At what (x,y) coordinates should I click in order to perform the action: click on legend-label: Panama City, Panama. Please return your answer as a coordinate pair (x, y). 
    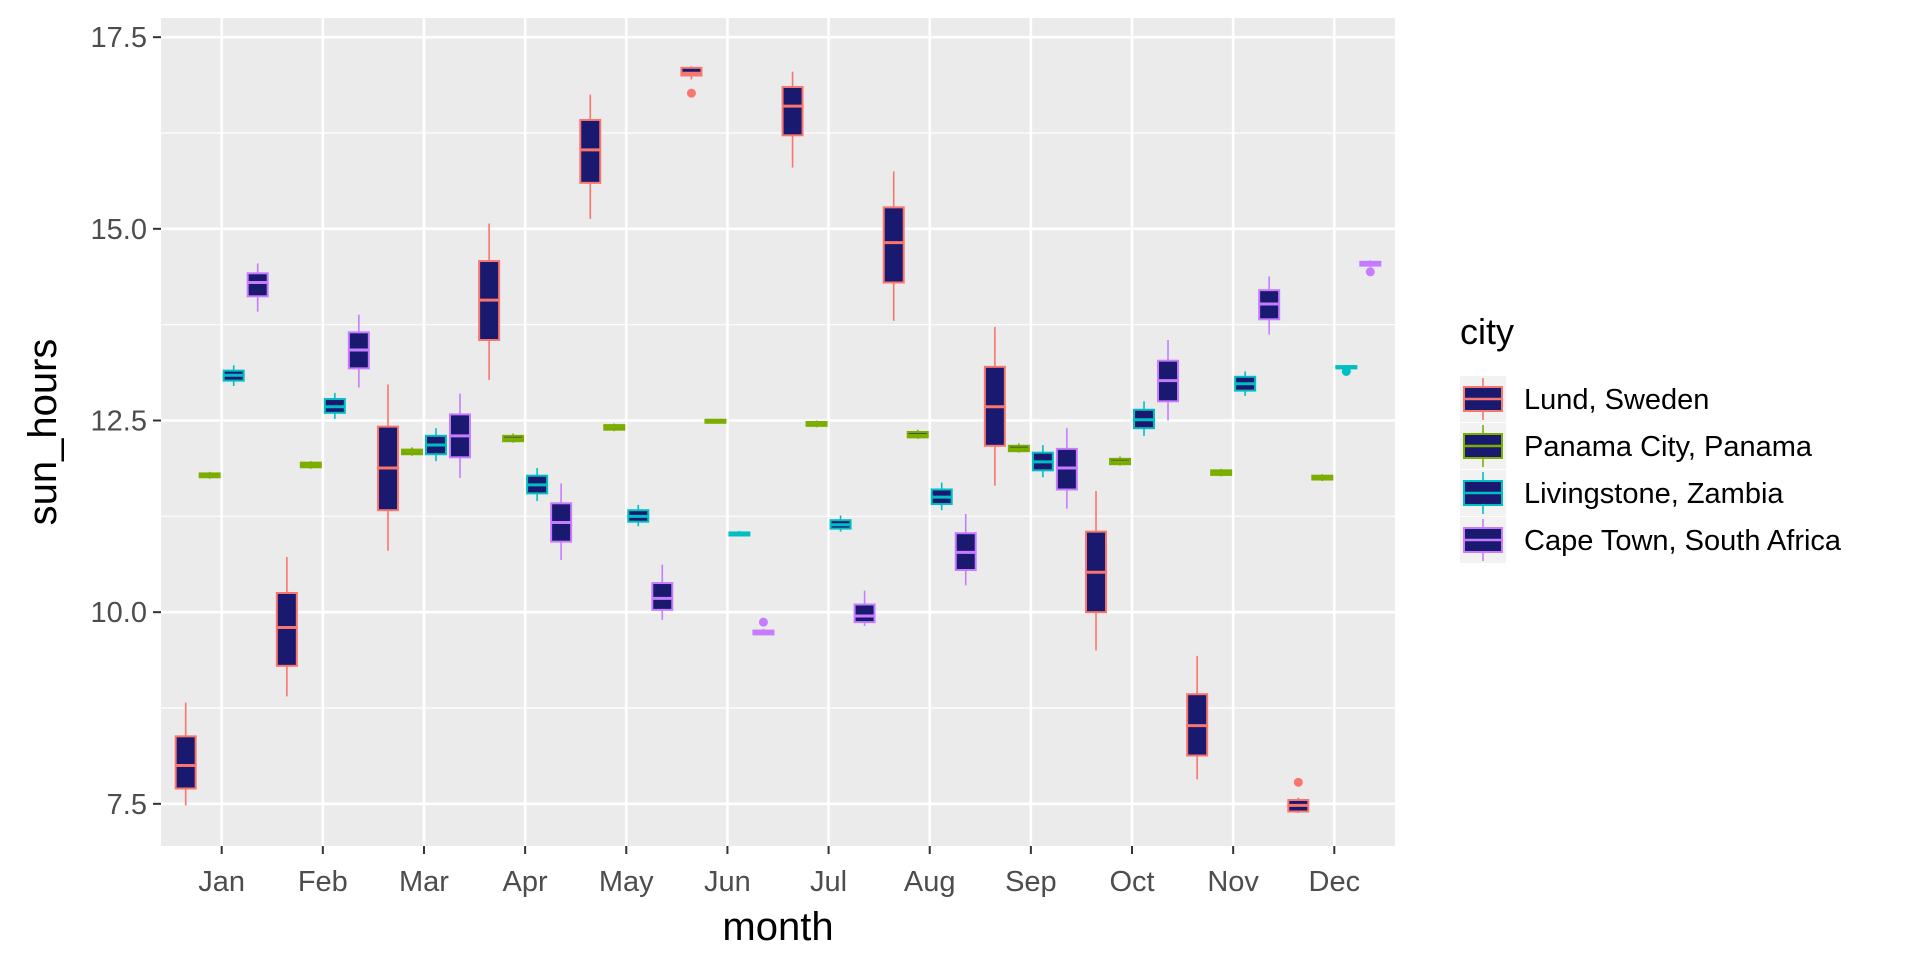
    Looking at the image, I should click on (1668, 447).